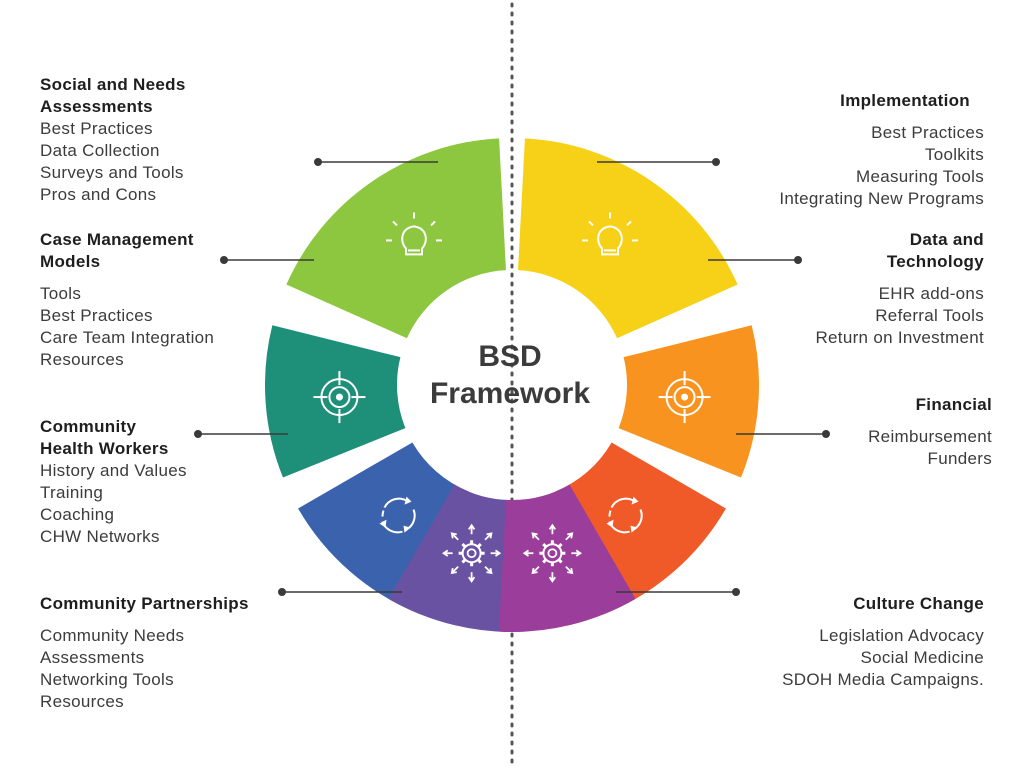 The height and width of the screenshot is (768, 1024). Describe the element at coordinates (905, 100) in the screenshot. I see `implementation-heading: Implementation` at that location.